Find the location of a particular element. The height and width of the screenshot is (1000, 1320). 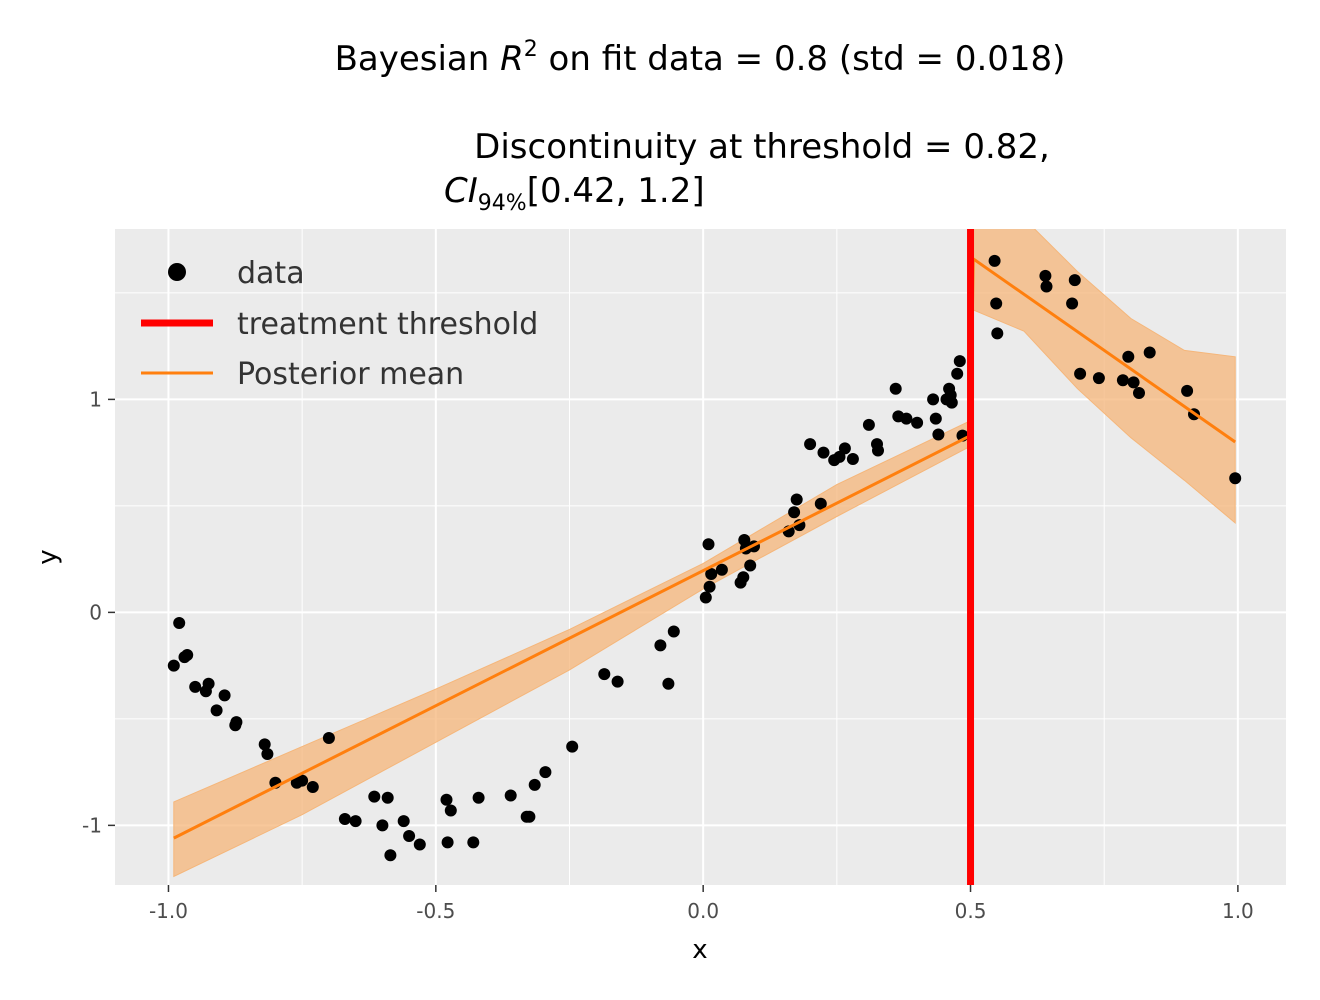

legend-threshold-label: treatment threshold is located at coordinates (387, 324).